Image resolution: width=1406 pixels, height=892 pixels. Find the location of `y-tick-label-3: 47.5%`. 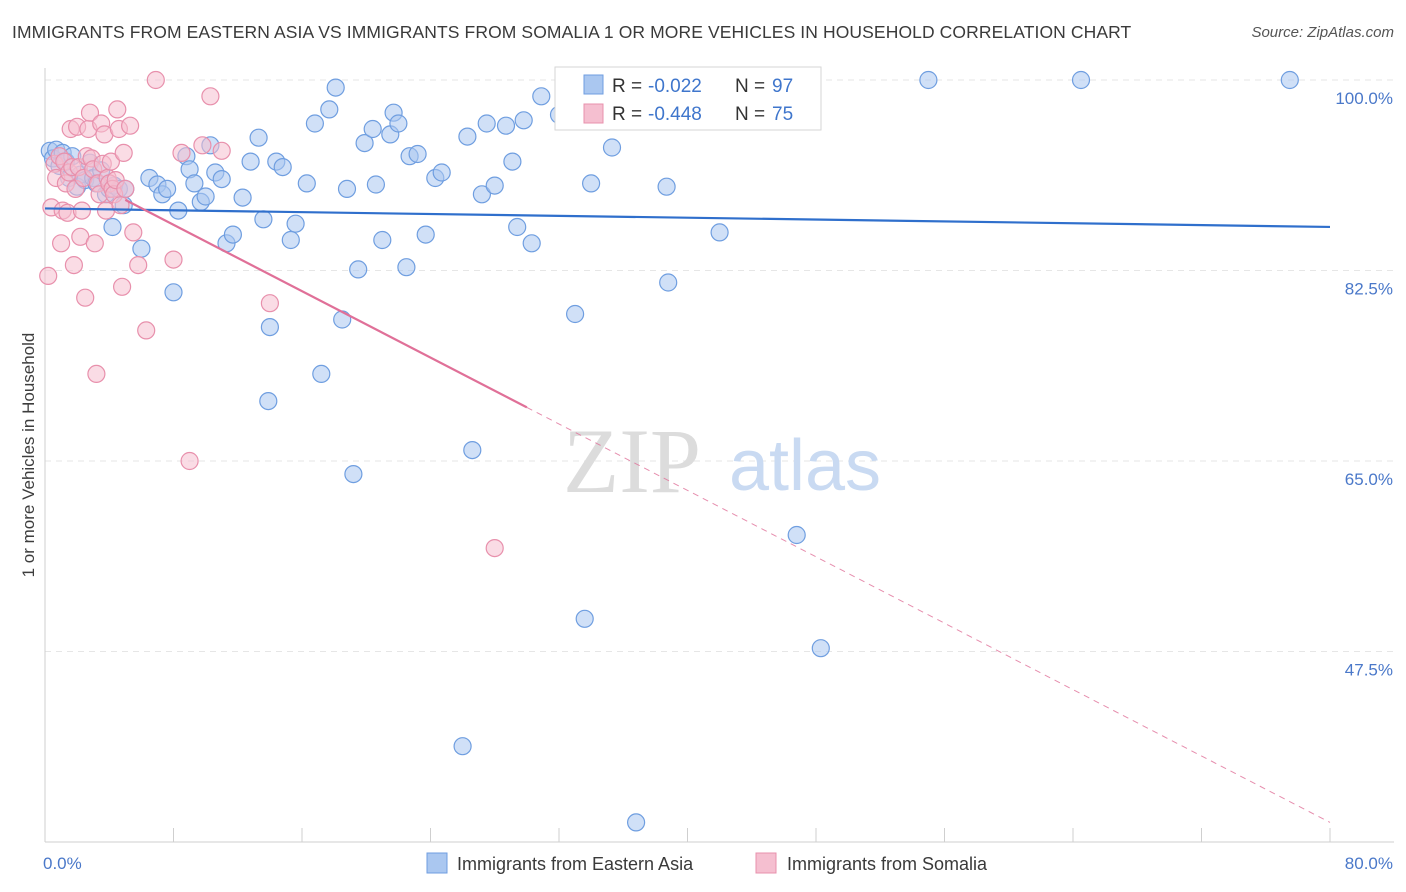

y-tick-label-3: 47.5% is located at coordinates (1369, 670).